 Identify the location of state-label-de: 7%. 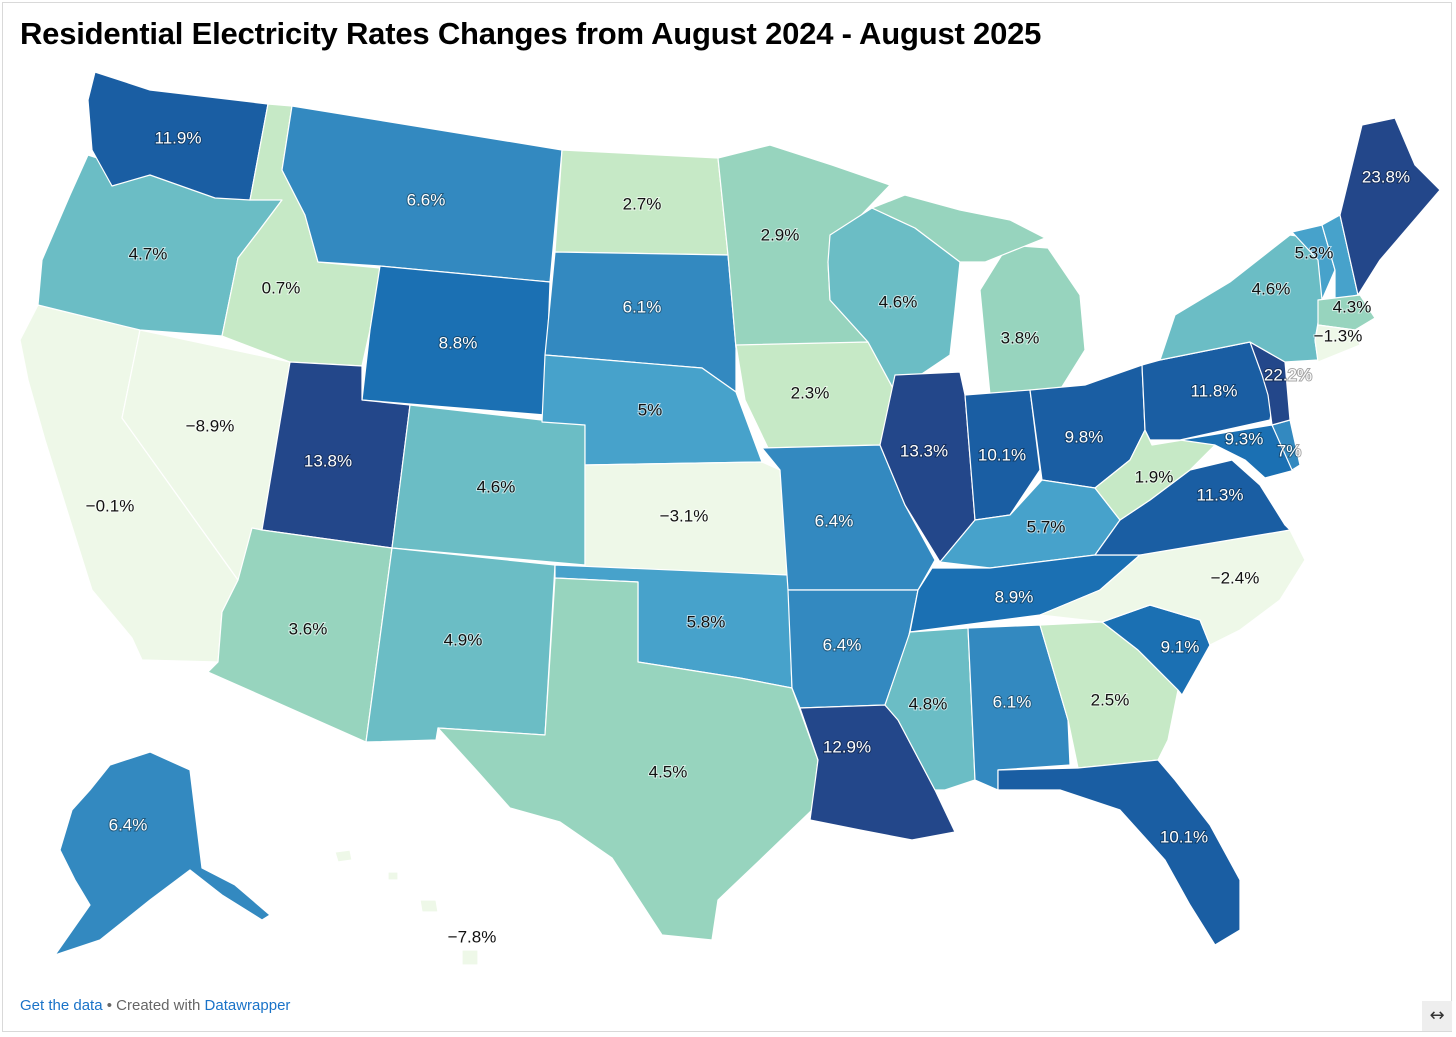
(1289, 450).